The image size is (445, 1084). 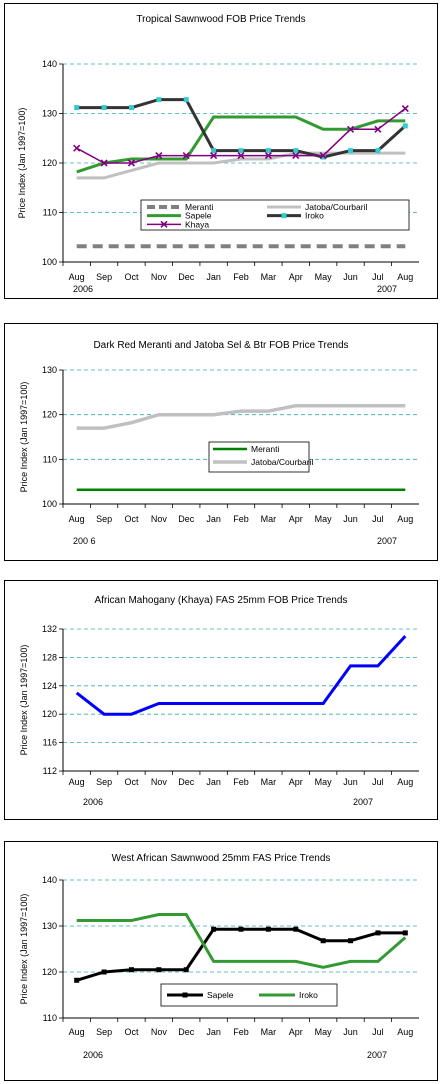 What do you see at coordinates (197, 224) in the screenshot?
I see `legend-label: Khaya` at bounding box center [197, 224].